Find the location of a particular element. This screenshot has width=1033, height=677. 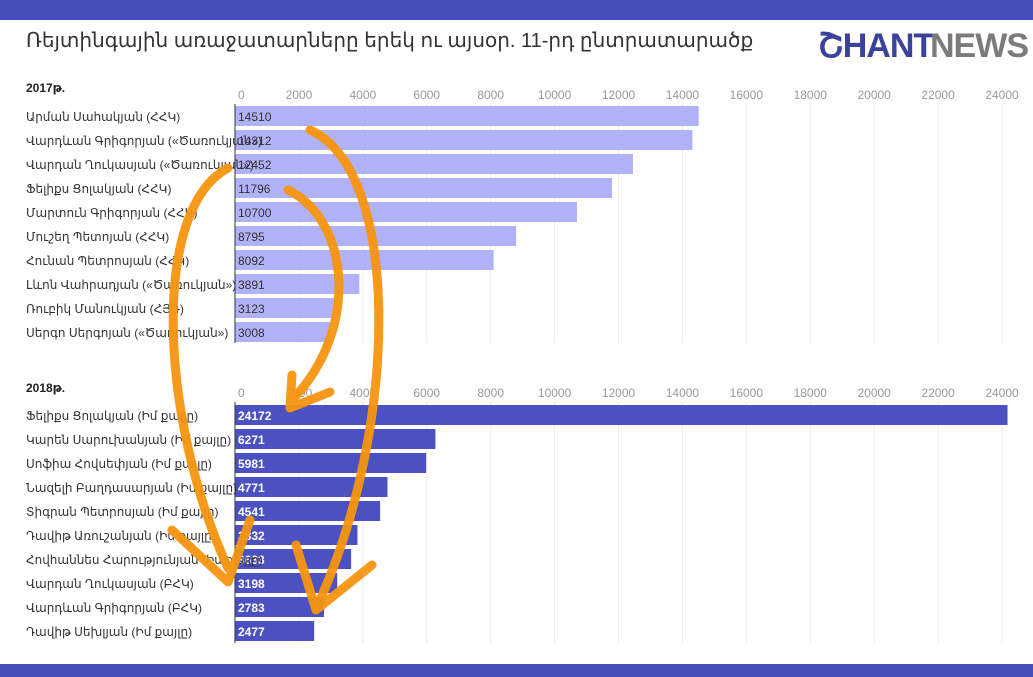

category-label: Դավիթ Սեխլյան (Իմ քայլը) is located at coordinates (109, 632).